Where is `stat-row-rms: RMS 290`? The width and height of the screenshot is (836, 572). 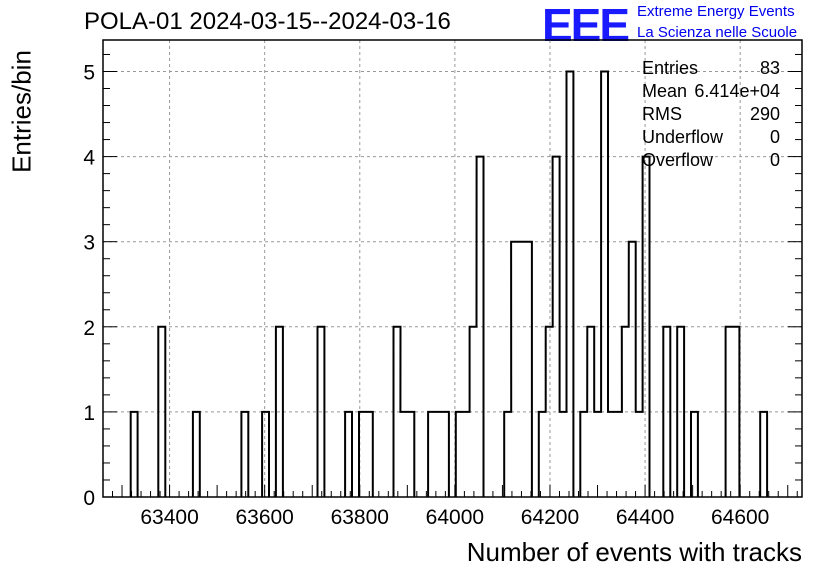
stat-row-rms: RMS 290 is located at coordinates (711, 115).